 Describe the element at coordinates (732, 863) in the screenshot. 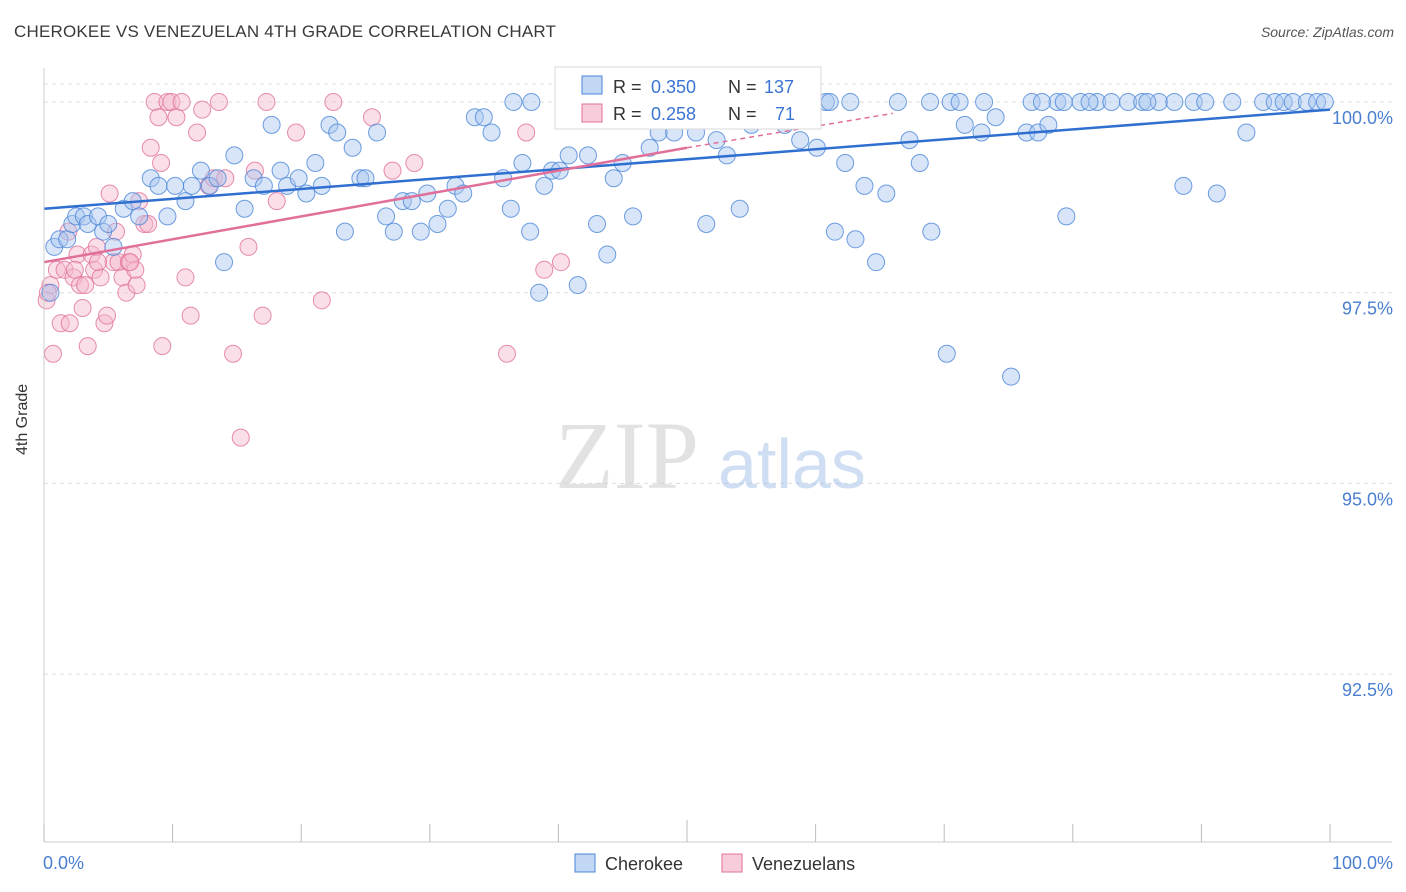

I see `legend-bottom-swatch-venezuelans` at that location.